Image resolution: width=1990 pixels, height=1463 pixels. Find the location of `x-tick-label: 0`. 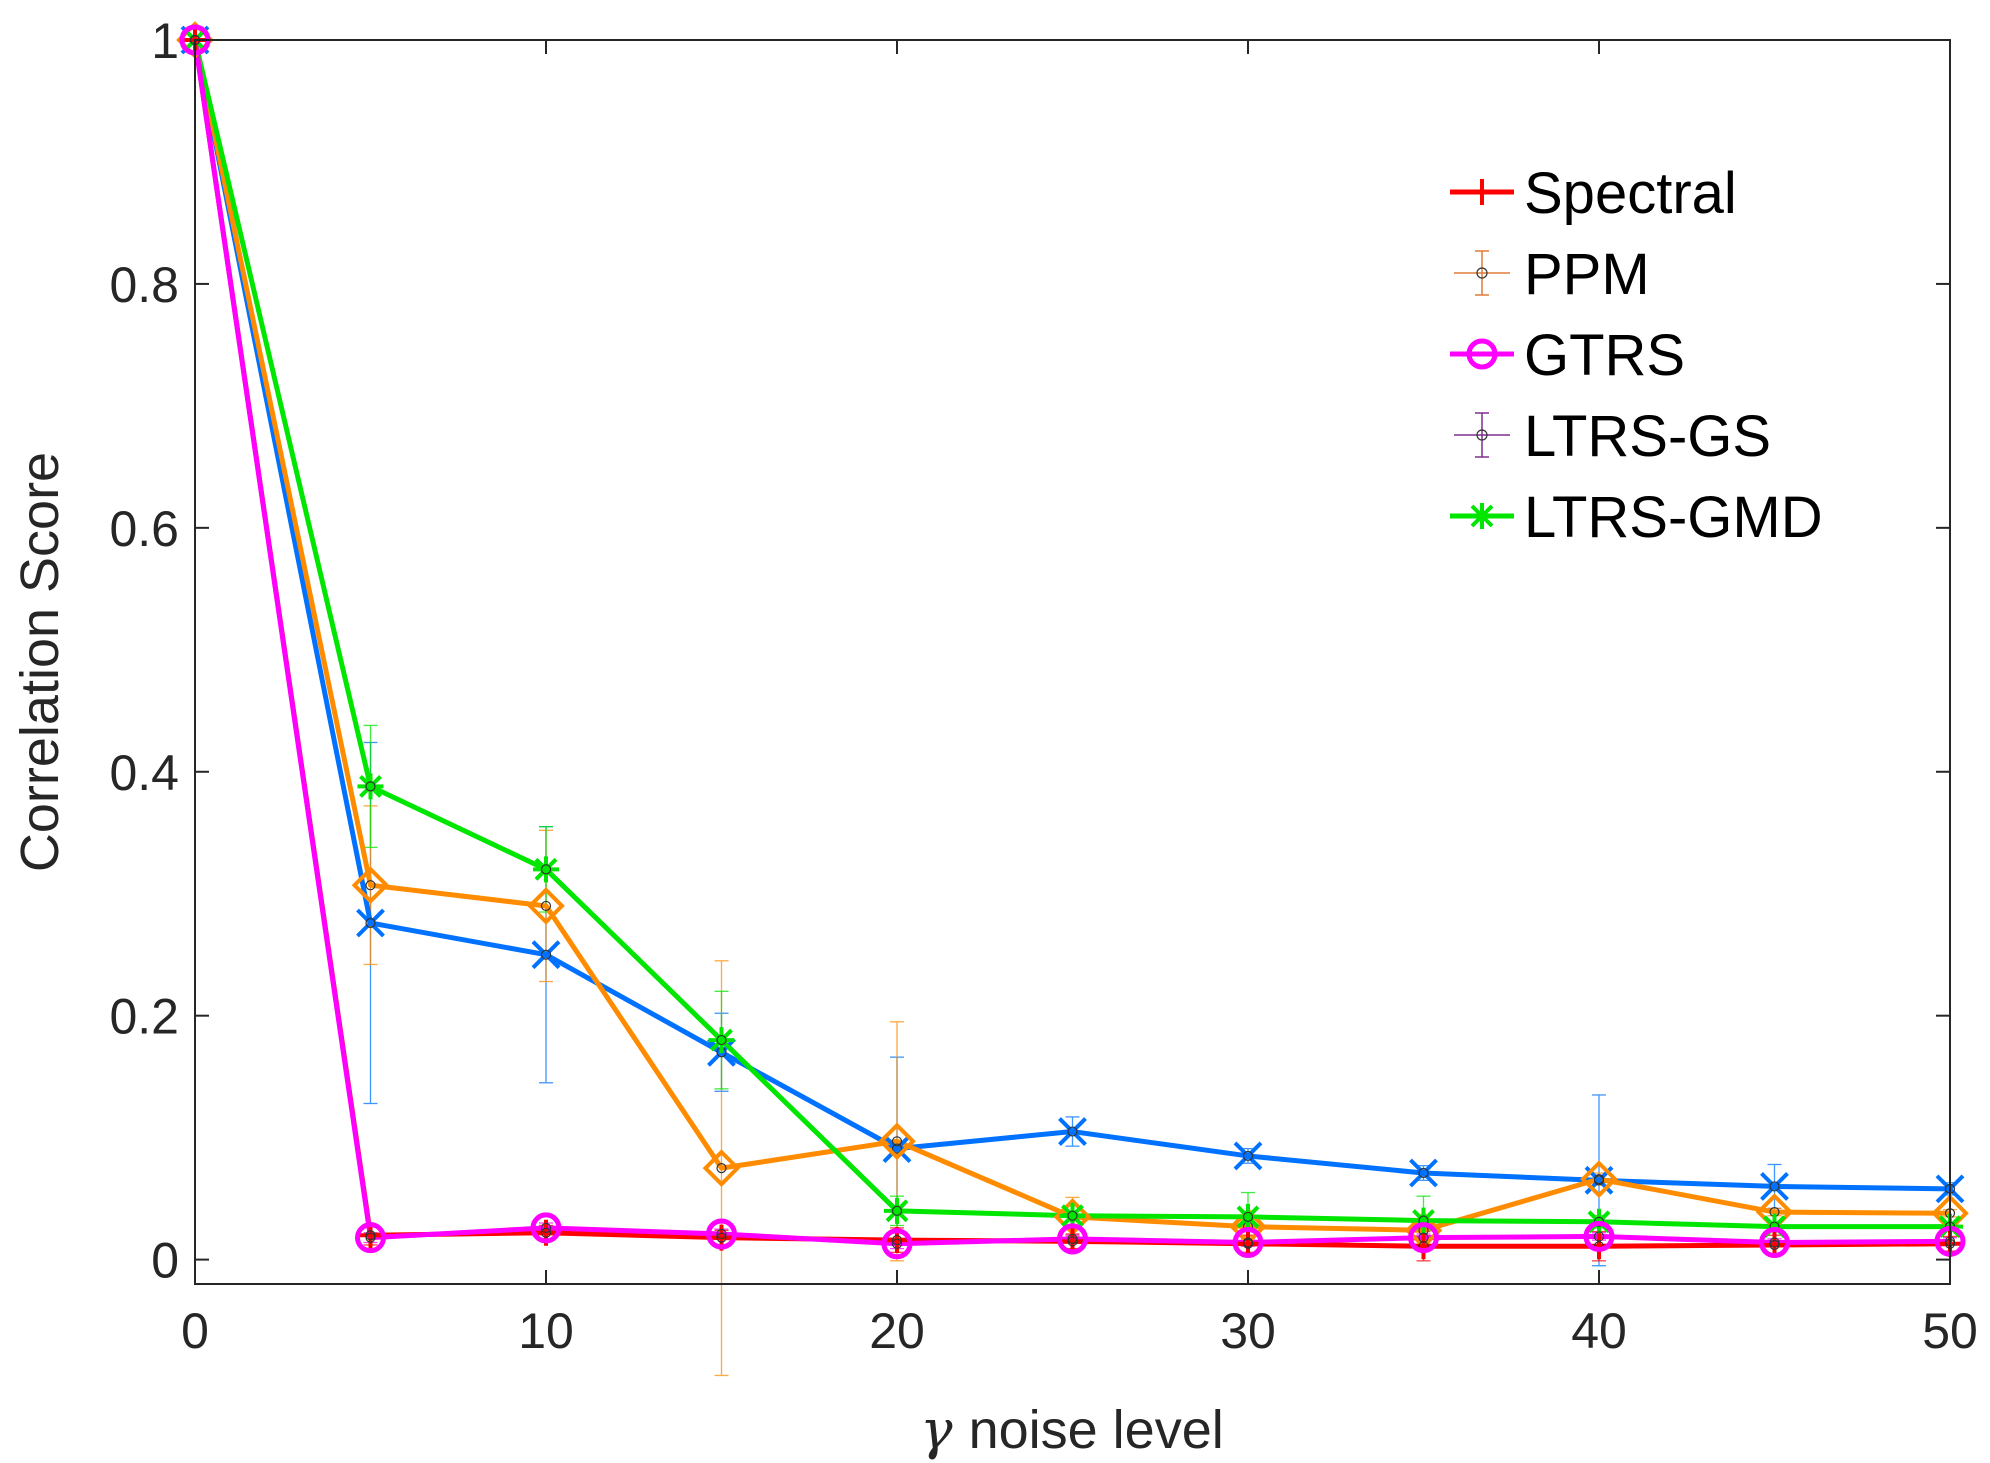

x-tick-label: 0 is located at coordinates (195, 1331).